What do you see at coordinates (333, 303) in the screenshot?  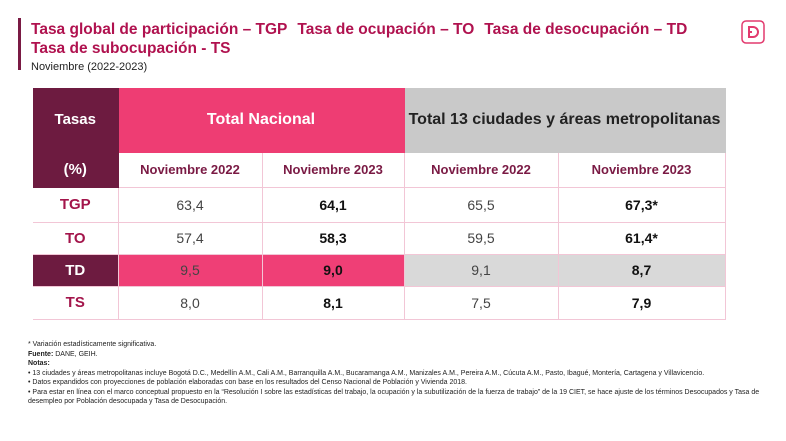 I see `cell-value: 8,1` at bounding box center [333, 303].